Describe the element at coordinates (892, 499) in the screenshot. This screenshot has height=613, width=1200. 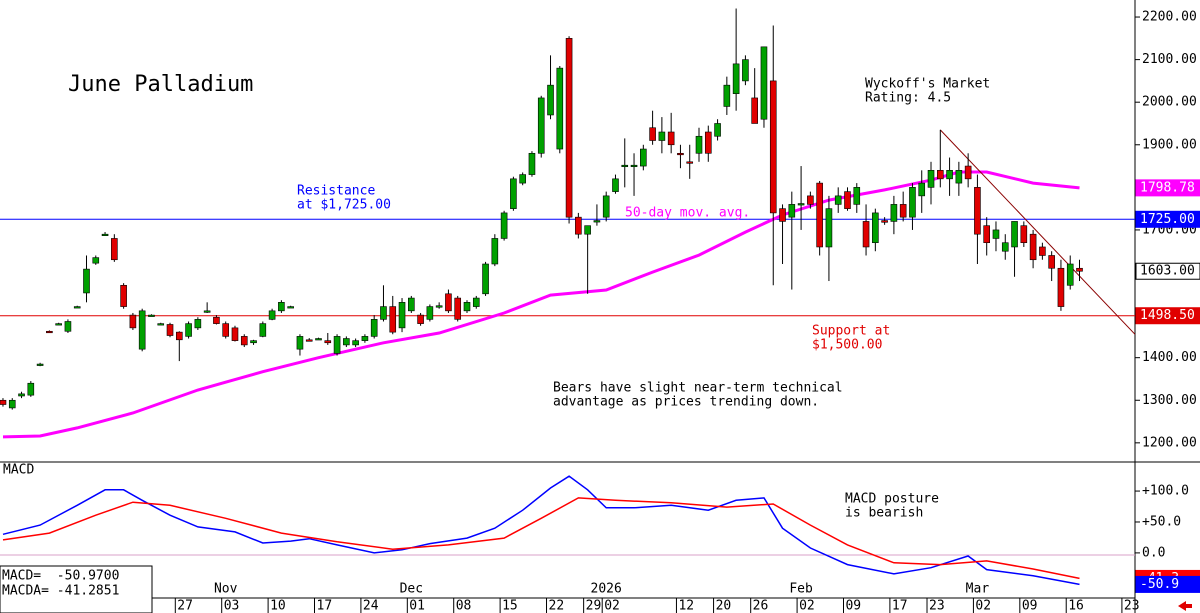
I see `macd-annotation: MACD posture` at that location.